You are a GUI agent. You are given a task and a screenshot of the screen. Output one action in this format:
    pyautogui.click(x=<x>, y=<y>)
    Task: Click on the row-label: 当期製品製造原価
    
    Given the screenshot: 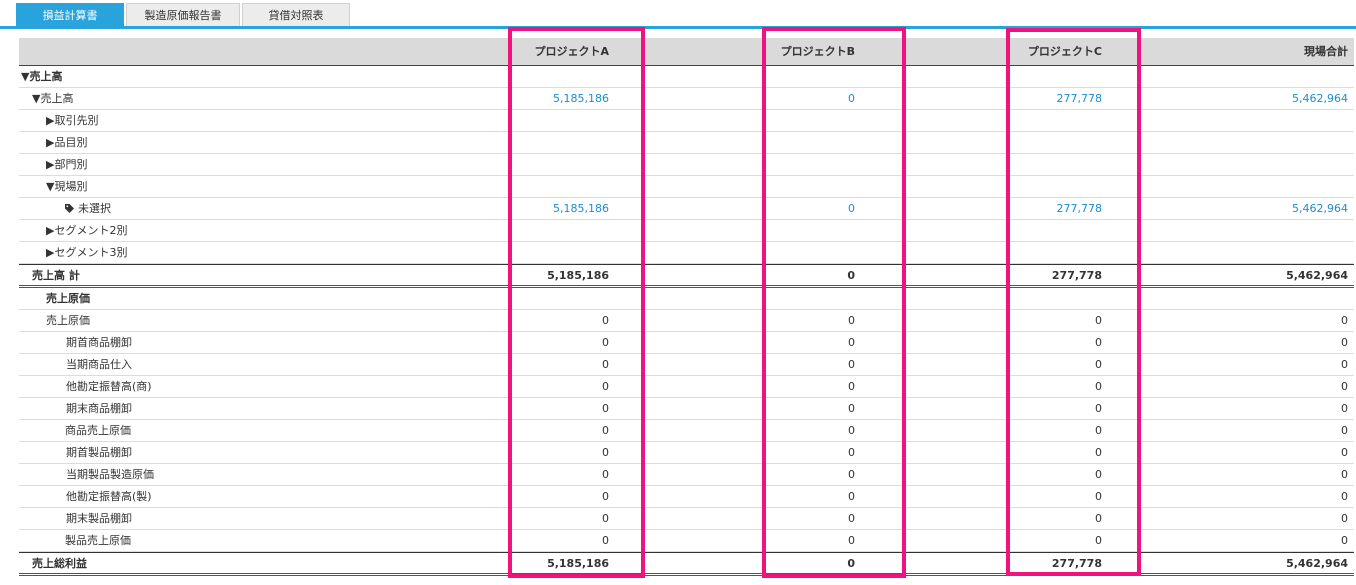 What is the action you would take?
    pyautogui.click(x=110, y=474)
    